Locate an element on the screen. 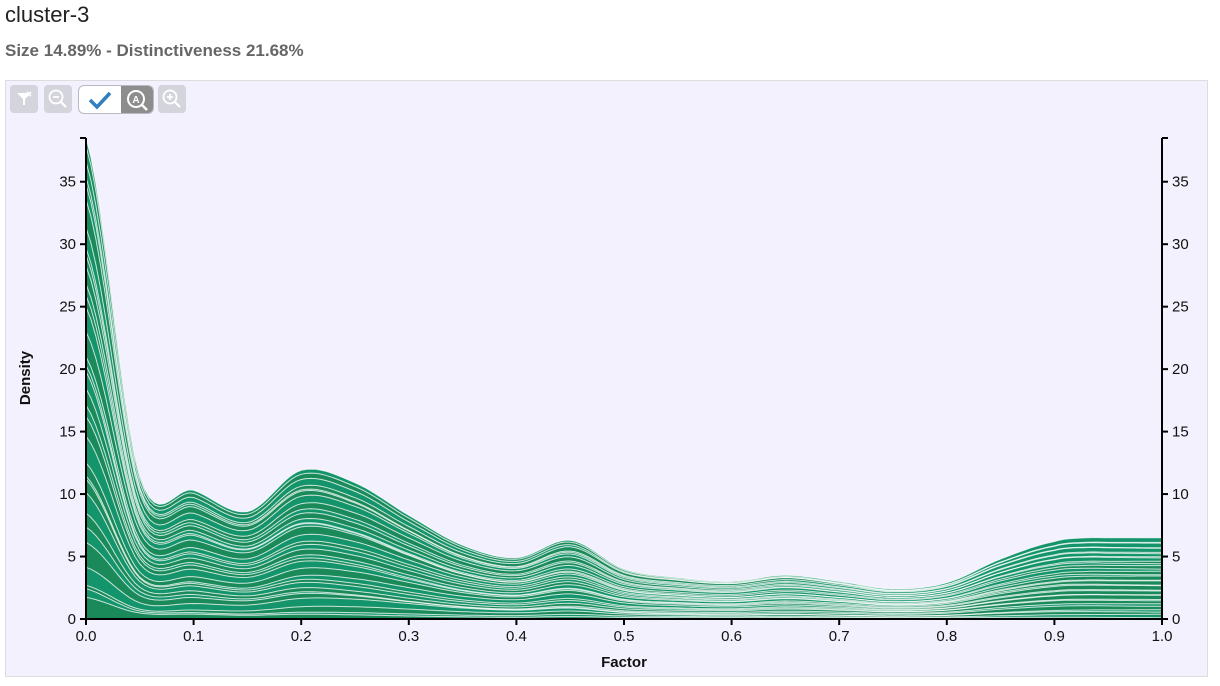 The width and height of the screenshot is (1220, 686). y-tick-label-right: 35 is located at coordinates (1180, 182).